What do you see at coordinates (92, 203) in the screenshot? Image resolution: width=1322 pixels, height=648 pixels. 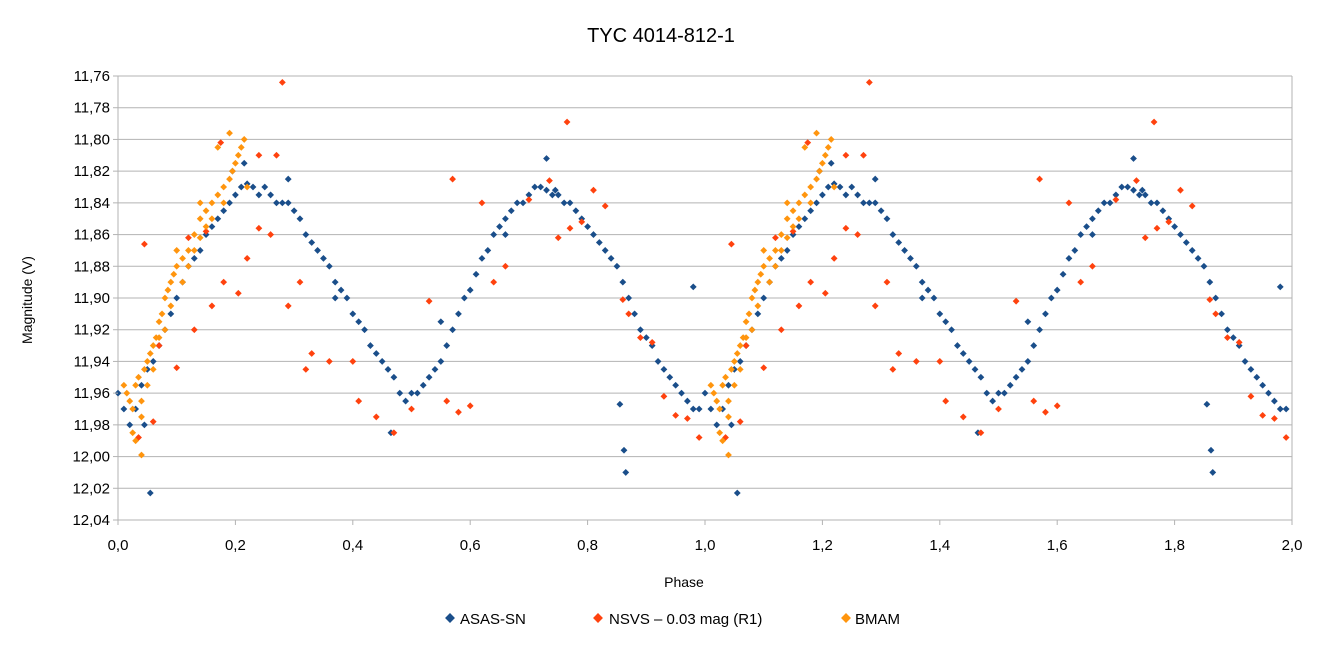 I see `y-tick-label: 11,84` at bounding box center [92, 203].